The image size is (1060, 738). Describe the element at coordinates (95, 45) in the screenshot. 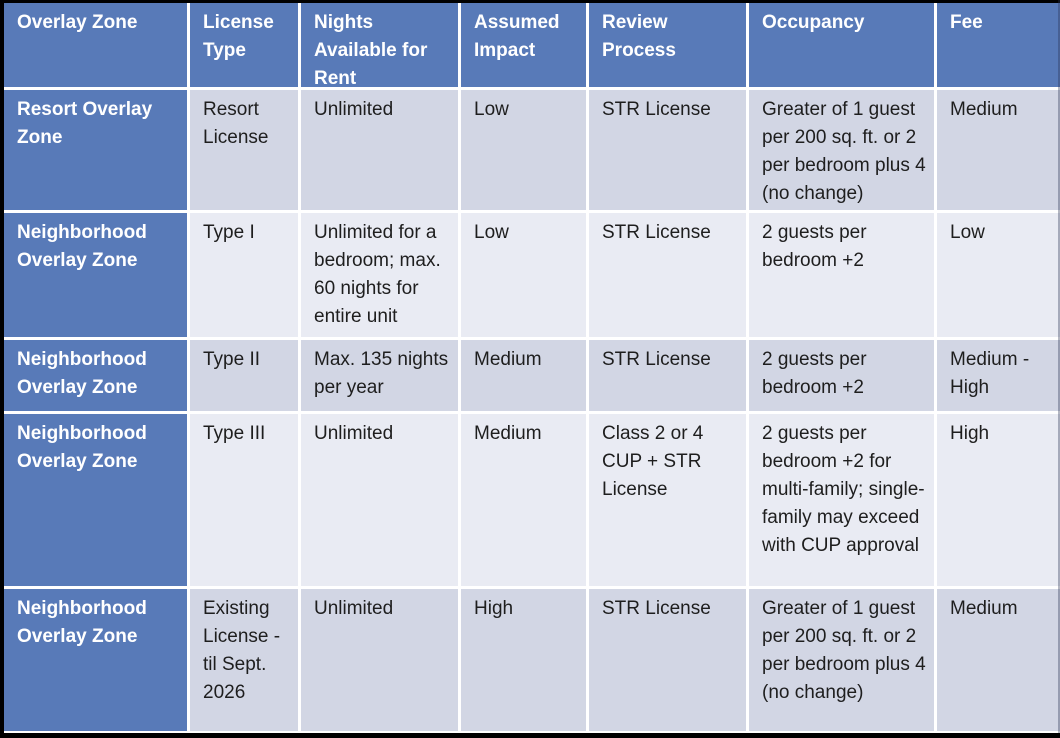

I see `column-header-overlay-zone: Overlay Zone` at that location.